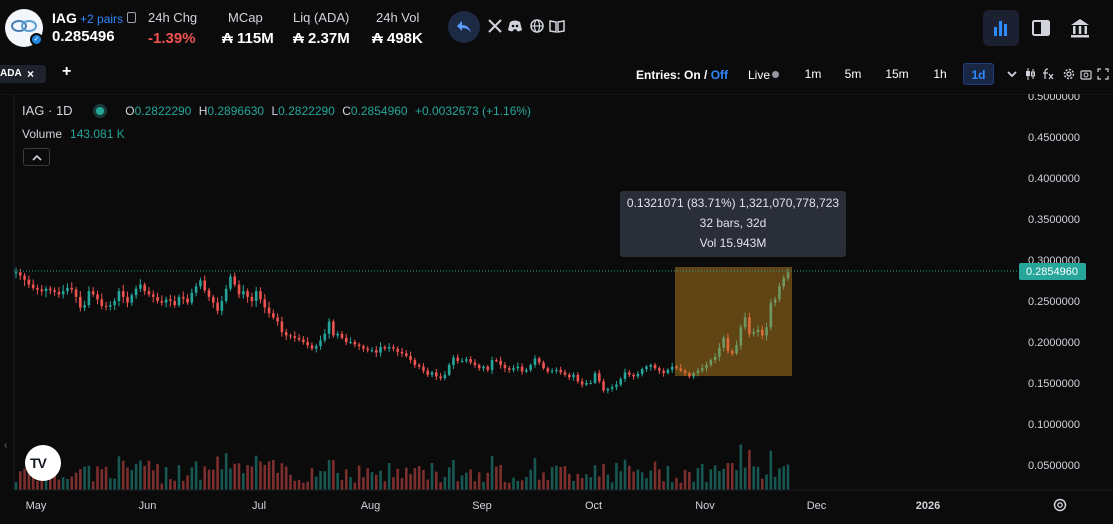 The width and height of the screenshot is (1113, 524). I want to click on settings-gear-icon, so click(1069, 74).